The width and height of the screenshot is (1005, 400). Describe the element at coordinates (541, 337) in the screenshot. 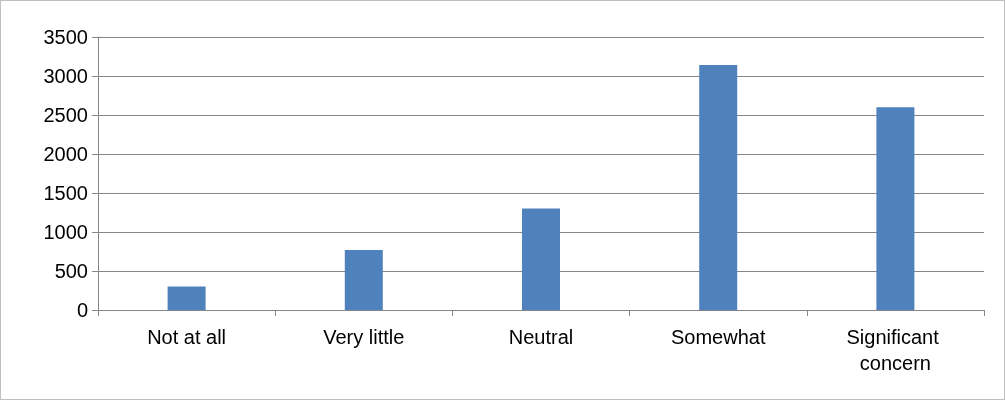

I see `x-tick-label: Neutral` at that location.